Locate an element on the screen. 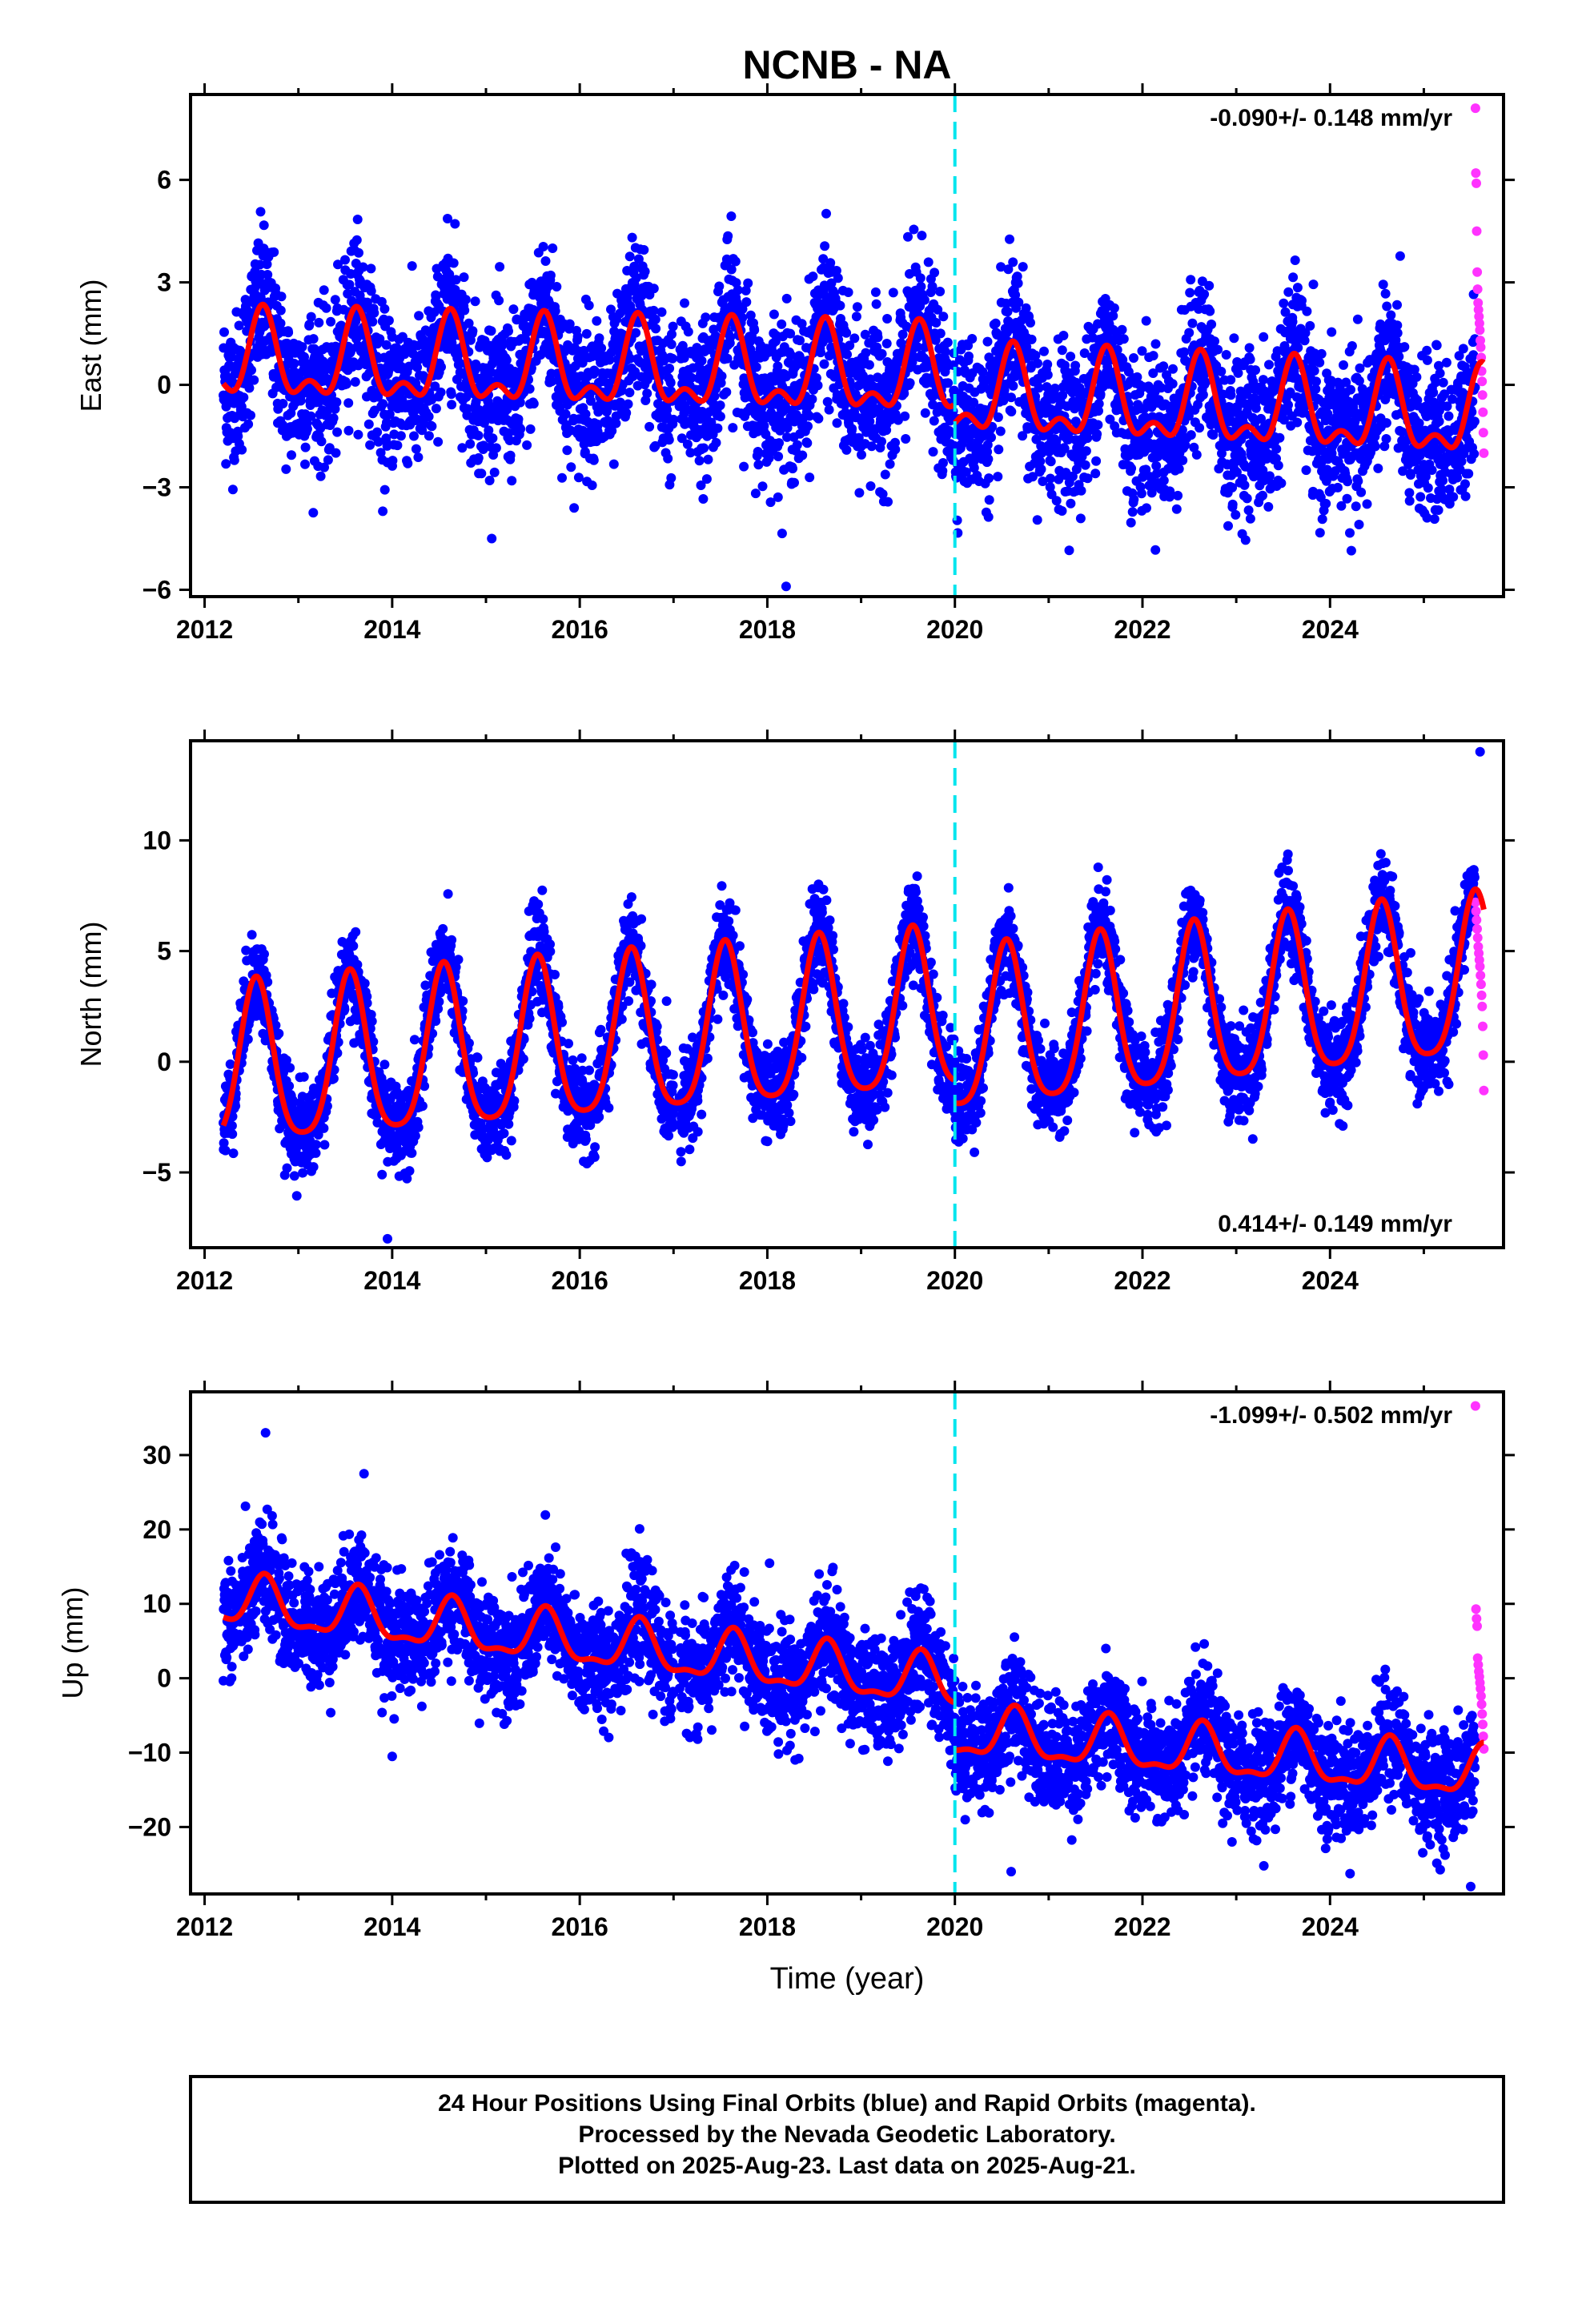 The image size is (1582, 2324). x-tick-label: 2024 is located at coordinates (1330, 629).